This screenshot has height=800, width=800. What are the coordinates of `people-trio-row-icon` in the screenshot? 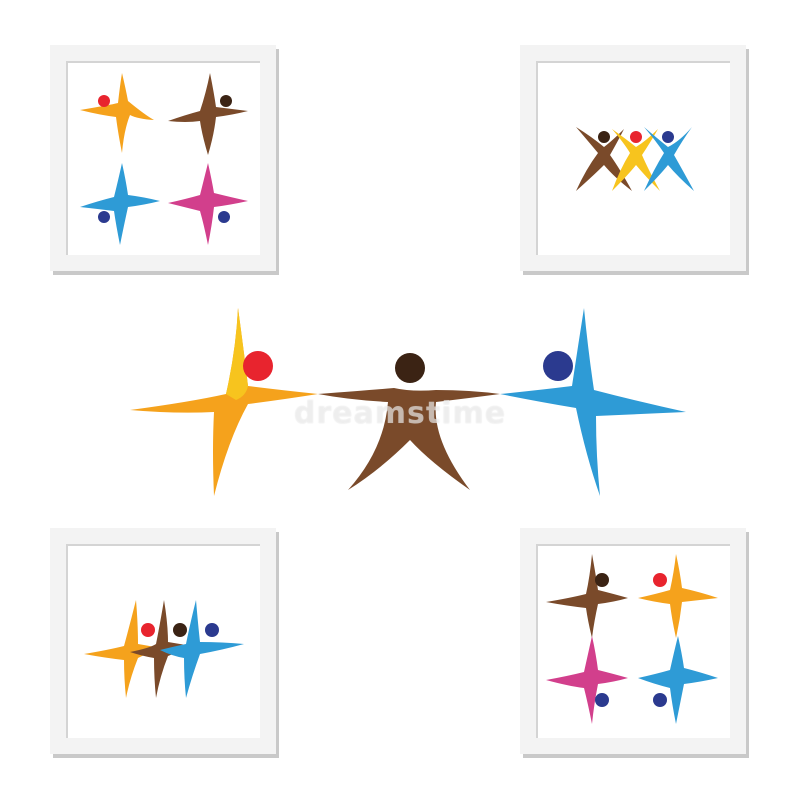 It's located at (164, 649).